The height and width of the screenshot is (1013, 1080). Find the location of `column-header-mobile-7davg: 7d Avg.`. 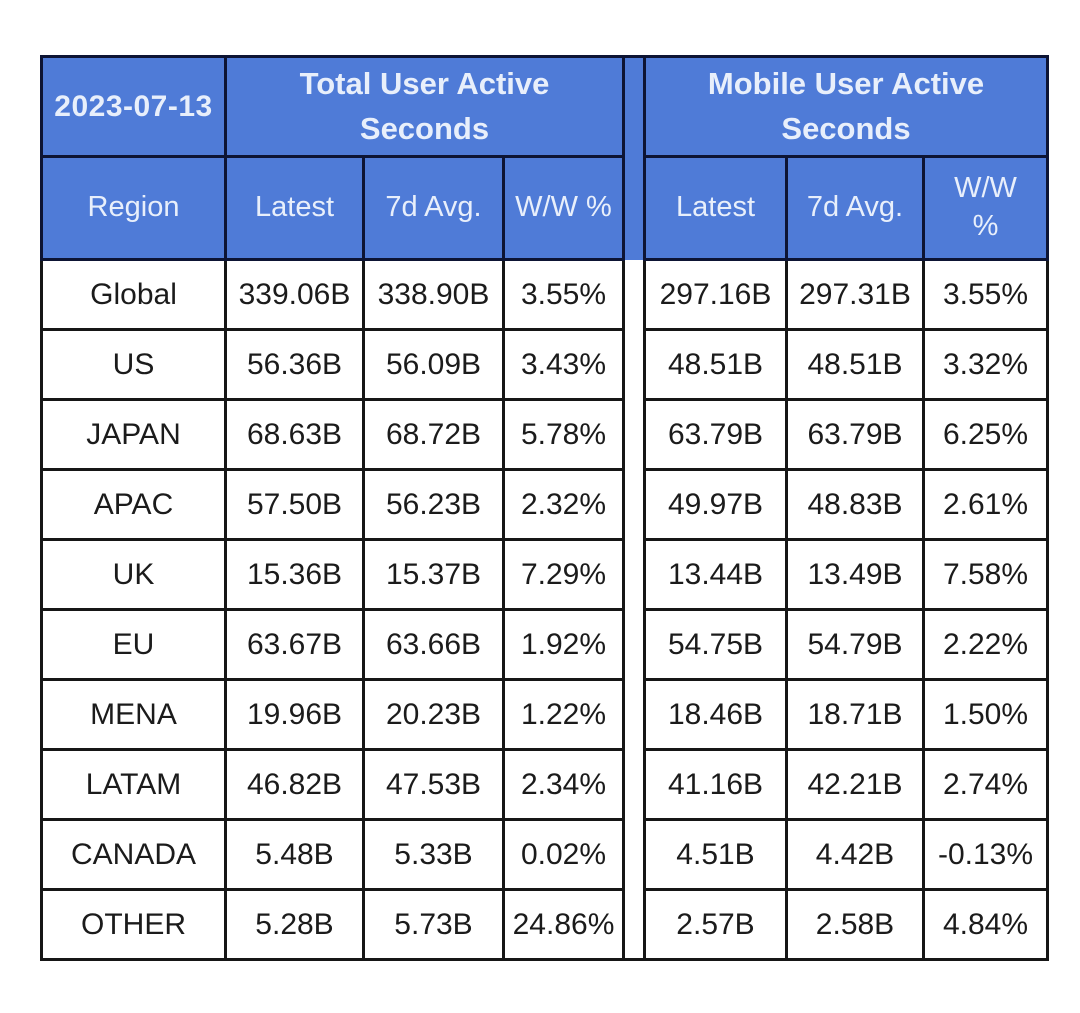

column-header-mobile-7davg: 7d Avg. is located at coordinates (855, 208).